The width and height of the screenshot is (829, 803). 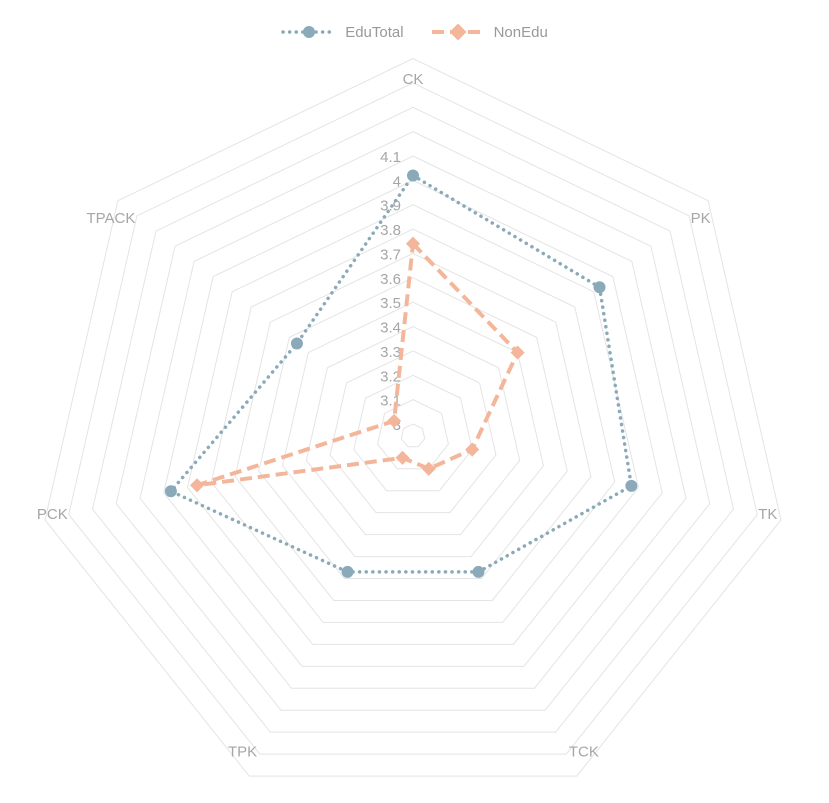 What do you see at coordinates (390, 328) in the screenshot?
I see `radial-tick-label: 3.4` at bounding box center [390, 328].